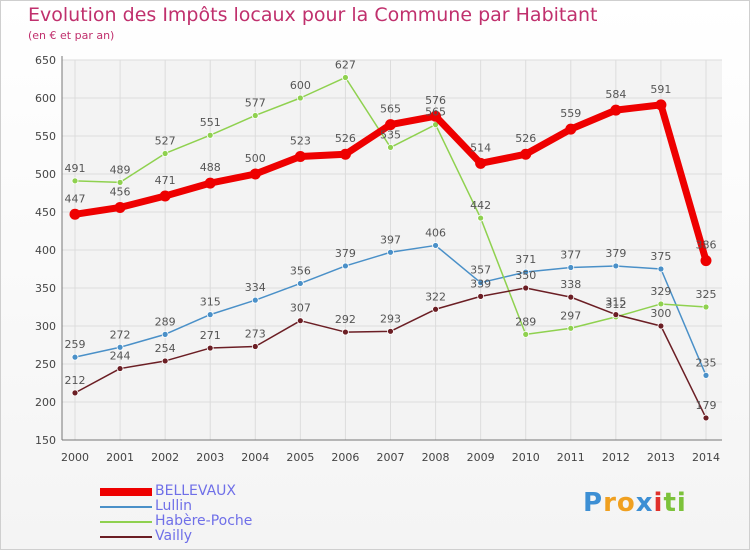  What do you see at coordinates (45, 250) in the screenshot?
I see `y-tick-label: 400` at bounding box center [45, 250].